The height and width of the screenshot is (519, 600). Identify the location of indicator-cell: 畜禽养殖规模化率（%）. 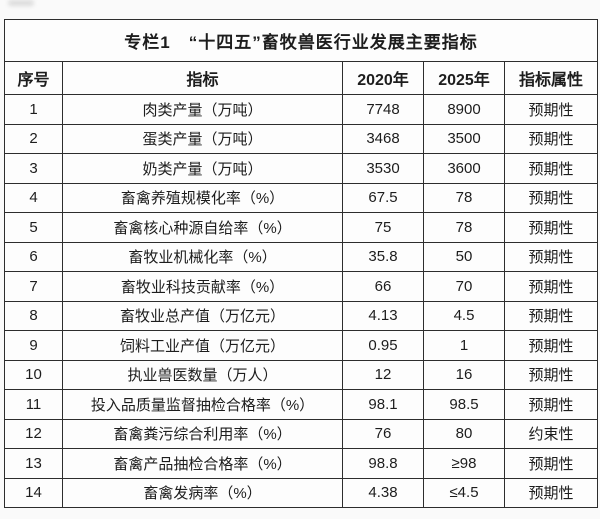
(202, 197).